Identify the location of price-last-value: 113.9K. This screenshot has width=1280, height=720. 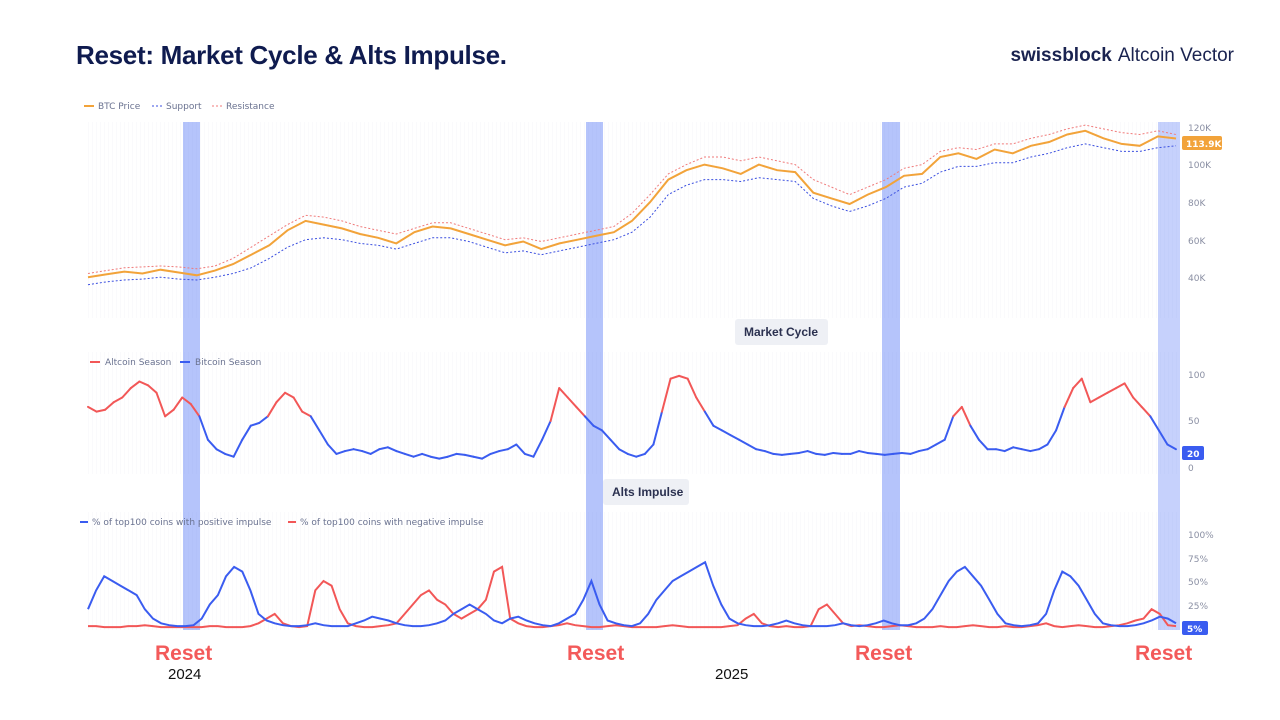
(1204, 145).